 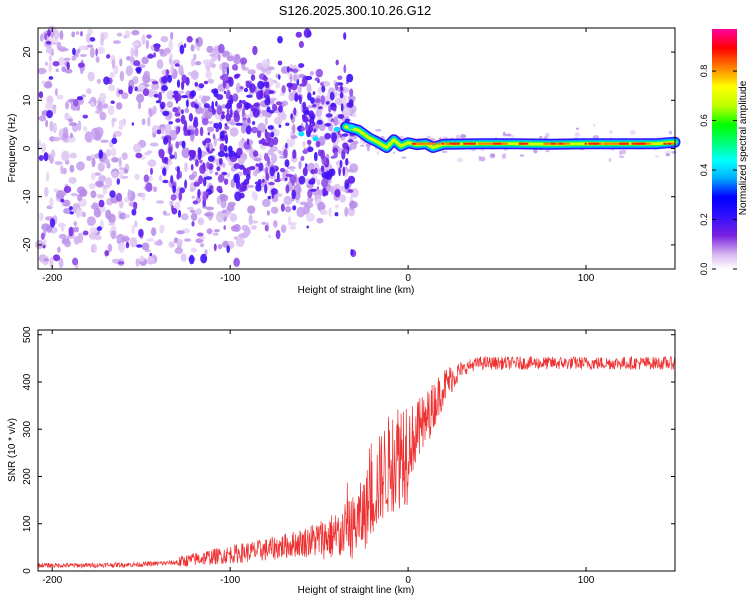 I want to click on colorbar-tick-label: 0.8, so click(x=704, y=71).